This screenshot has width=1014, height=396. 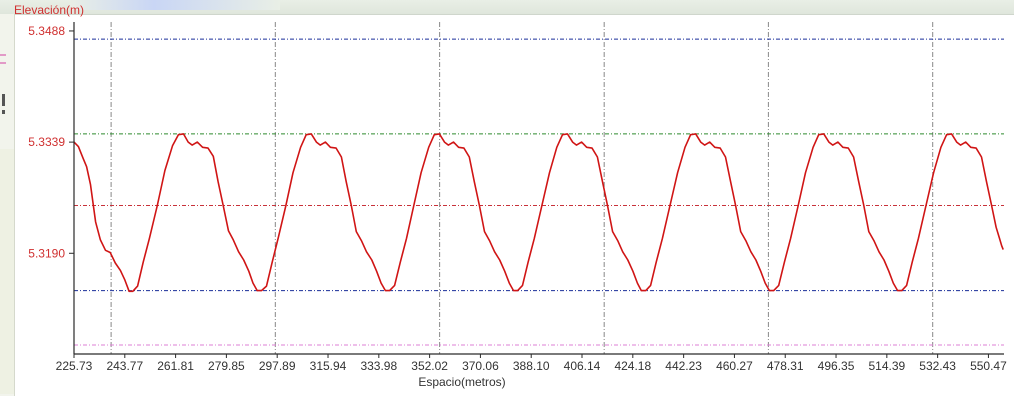 I want to click on x-tick-label: 532.43, so click(x=937, y=366).